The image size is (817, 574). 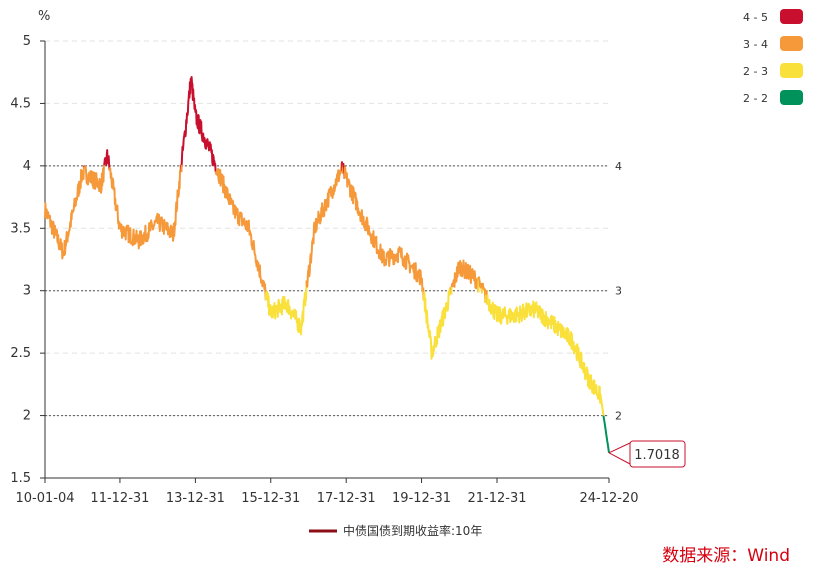 What do you see at coordinates (27, 41) in the screenshot?
I see `y-tick-label: 5` at bounding box center [27, 41].